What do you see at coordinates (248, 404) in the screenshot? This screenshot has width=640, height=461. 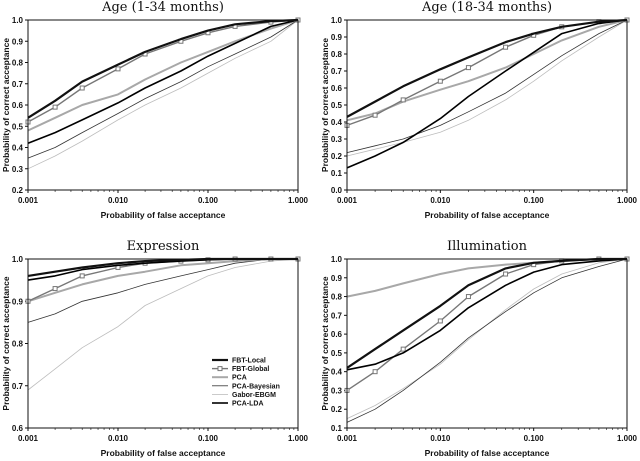 I see `legend-label: PCA-LDA` at bounding box center [248, 404].